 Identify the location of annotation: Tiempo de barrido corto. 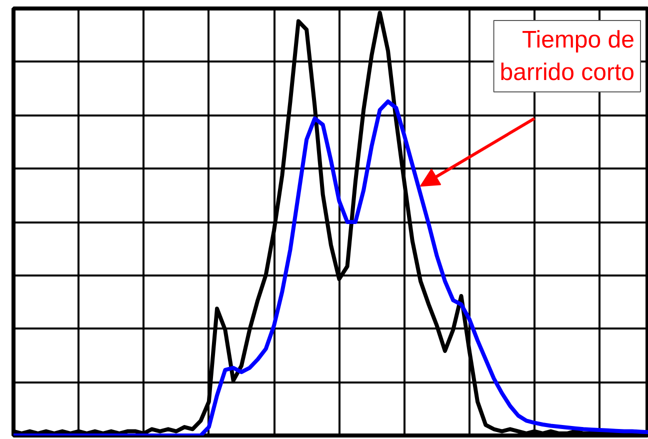
(567, 56).